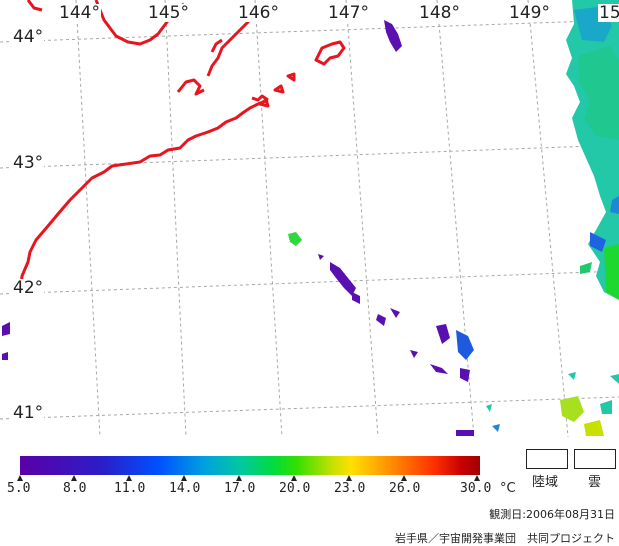  What do you see at coordinates (608, 13) in the screenshot?
I see `longitude-label: 15` at bounding box center [608, 13].